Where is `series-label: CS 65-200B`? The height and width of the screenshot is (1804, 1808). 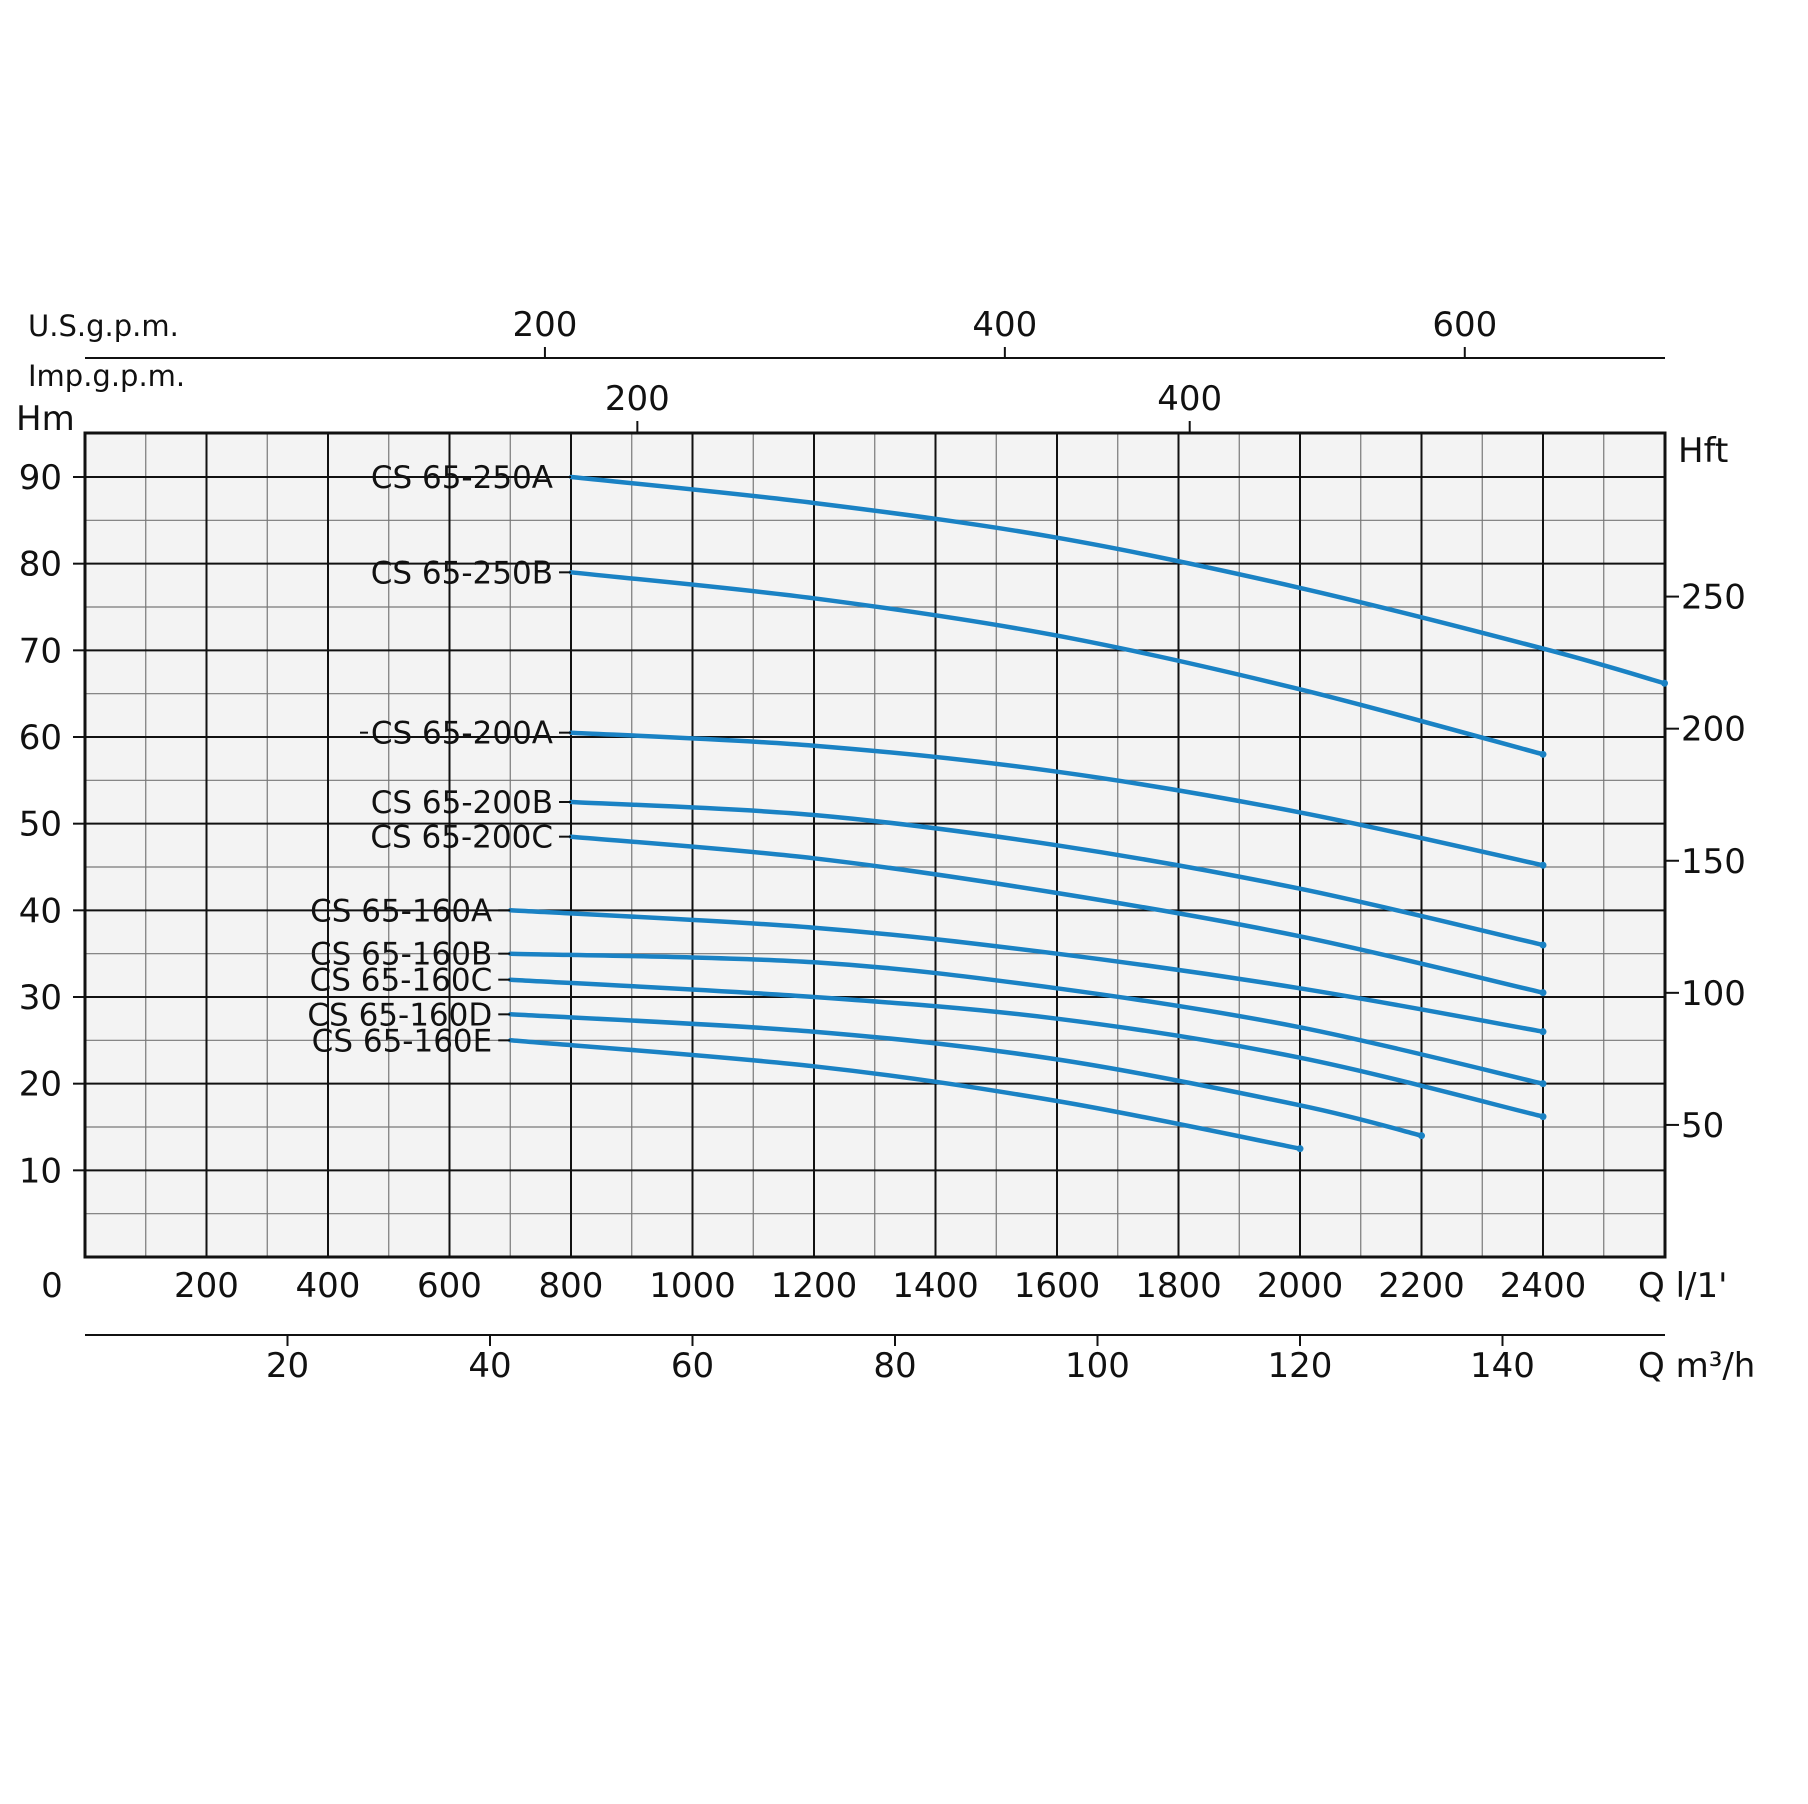
series-label: CS 65-200B is located at coordinates (462, 803).